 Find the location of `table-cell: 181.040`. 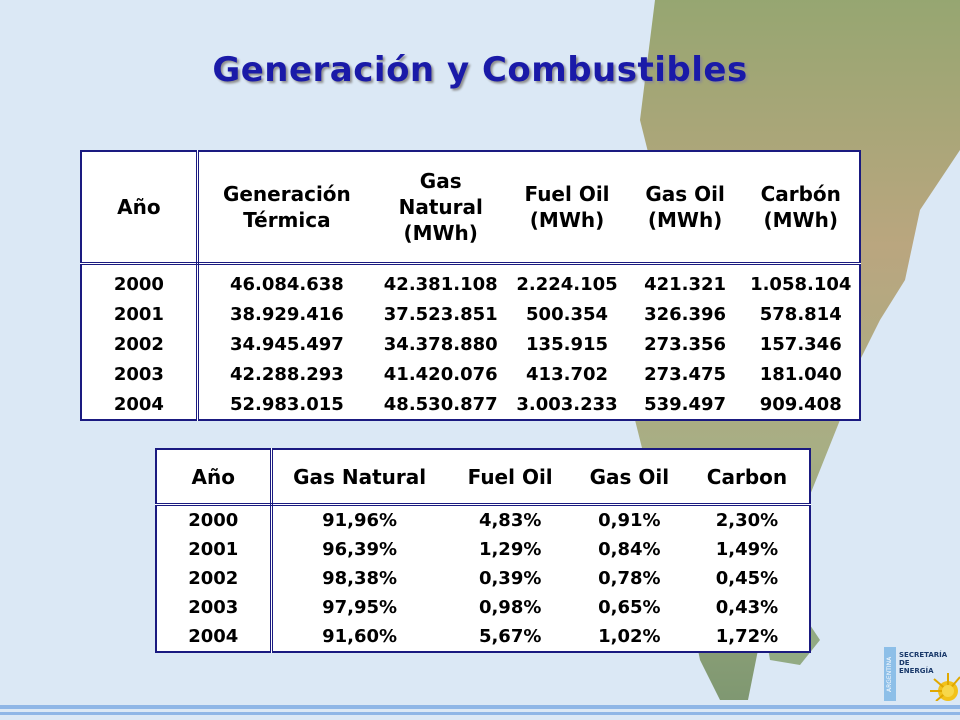

table-cell: 181.040 is located at coordinates (800, 374).